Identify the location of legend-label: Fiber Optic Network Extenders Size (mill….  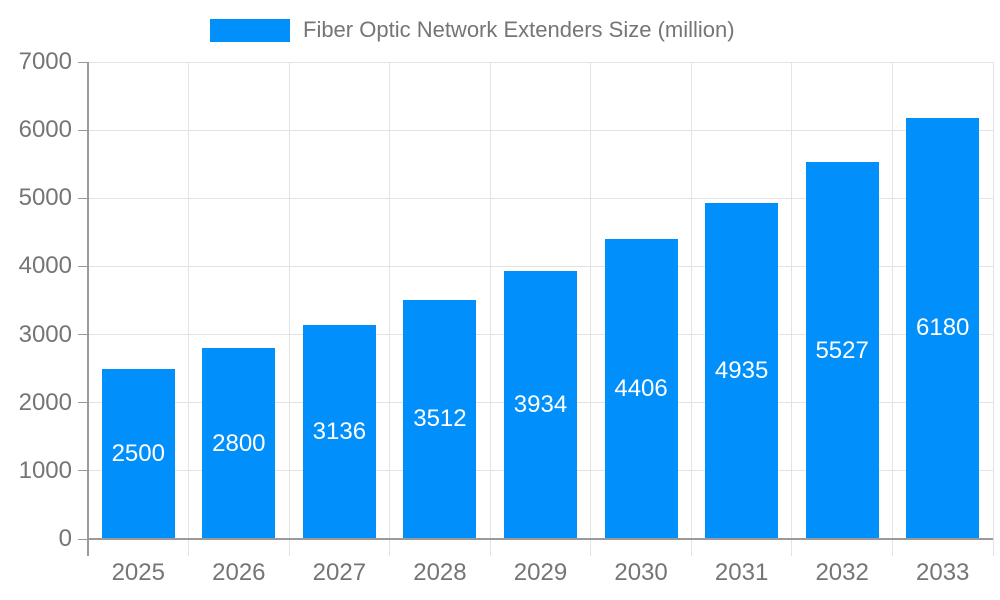
(519, 29).